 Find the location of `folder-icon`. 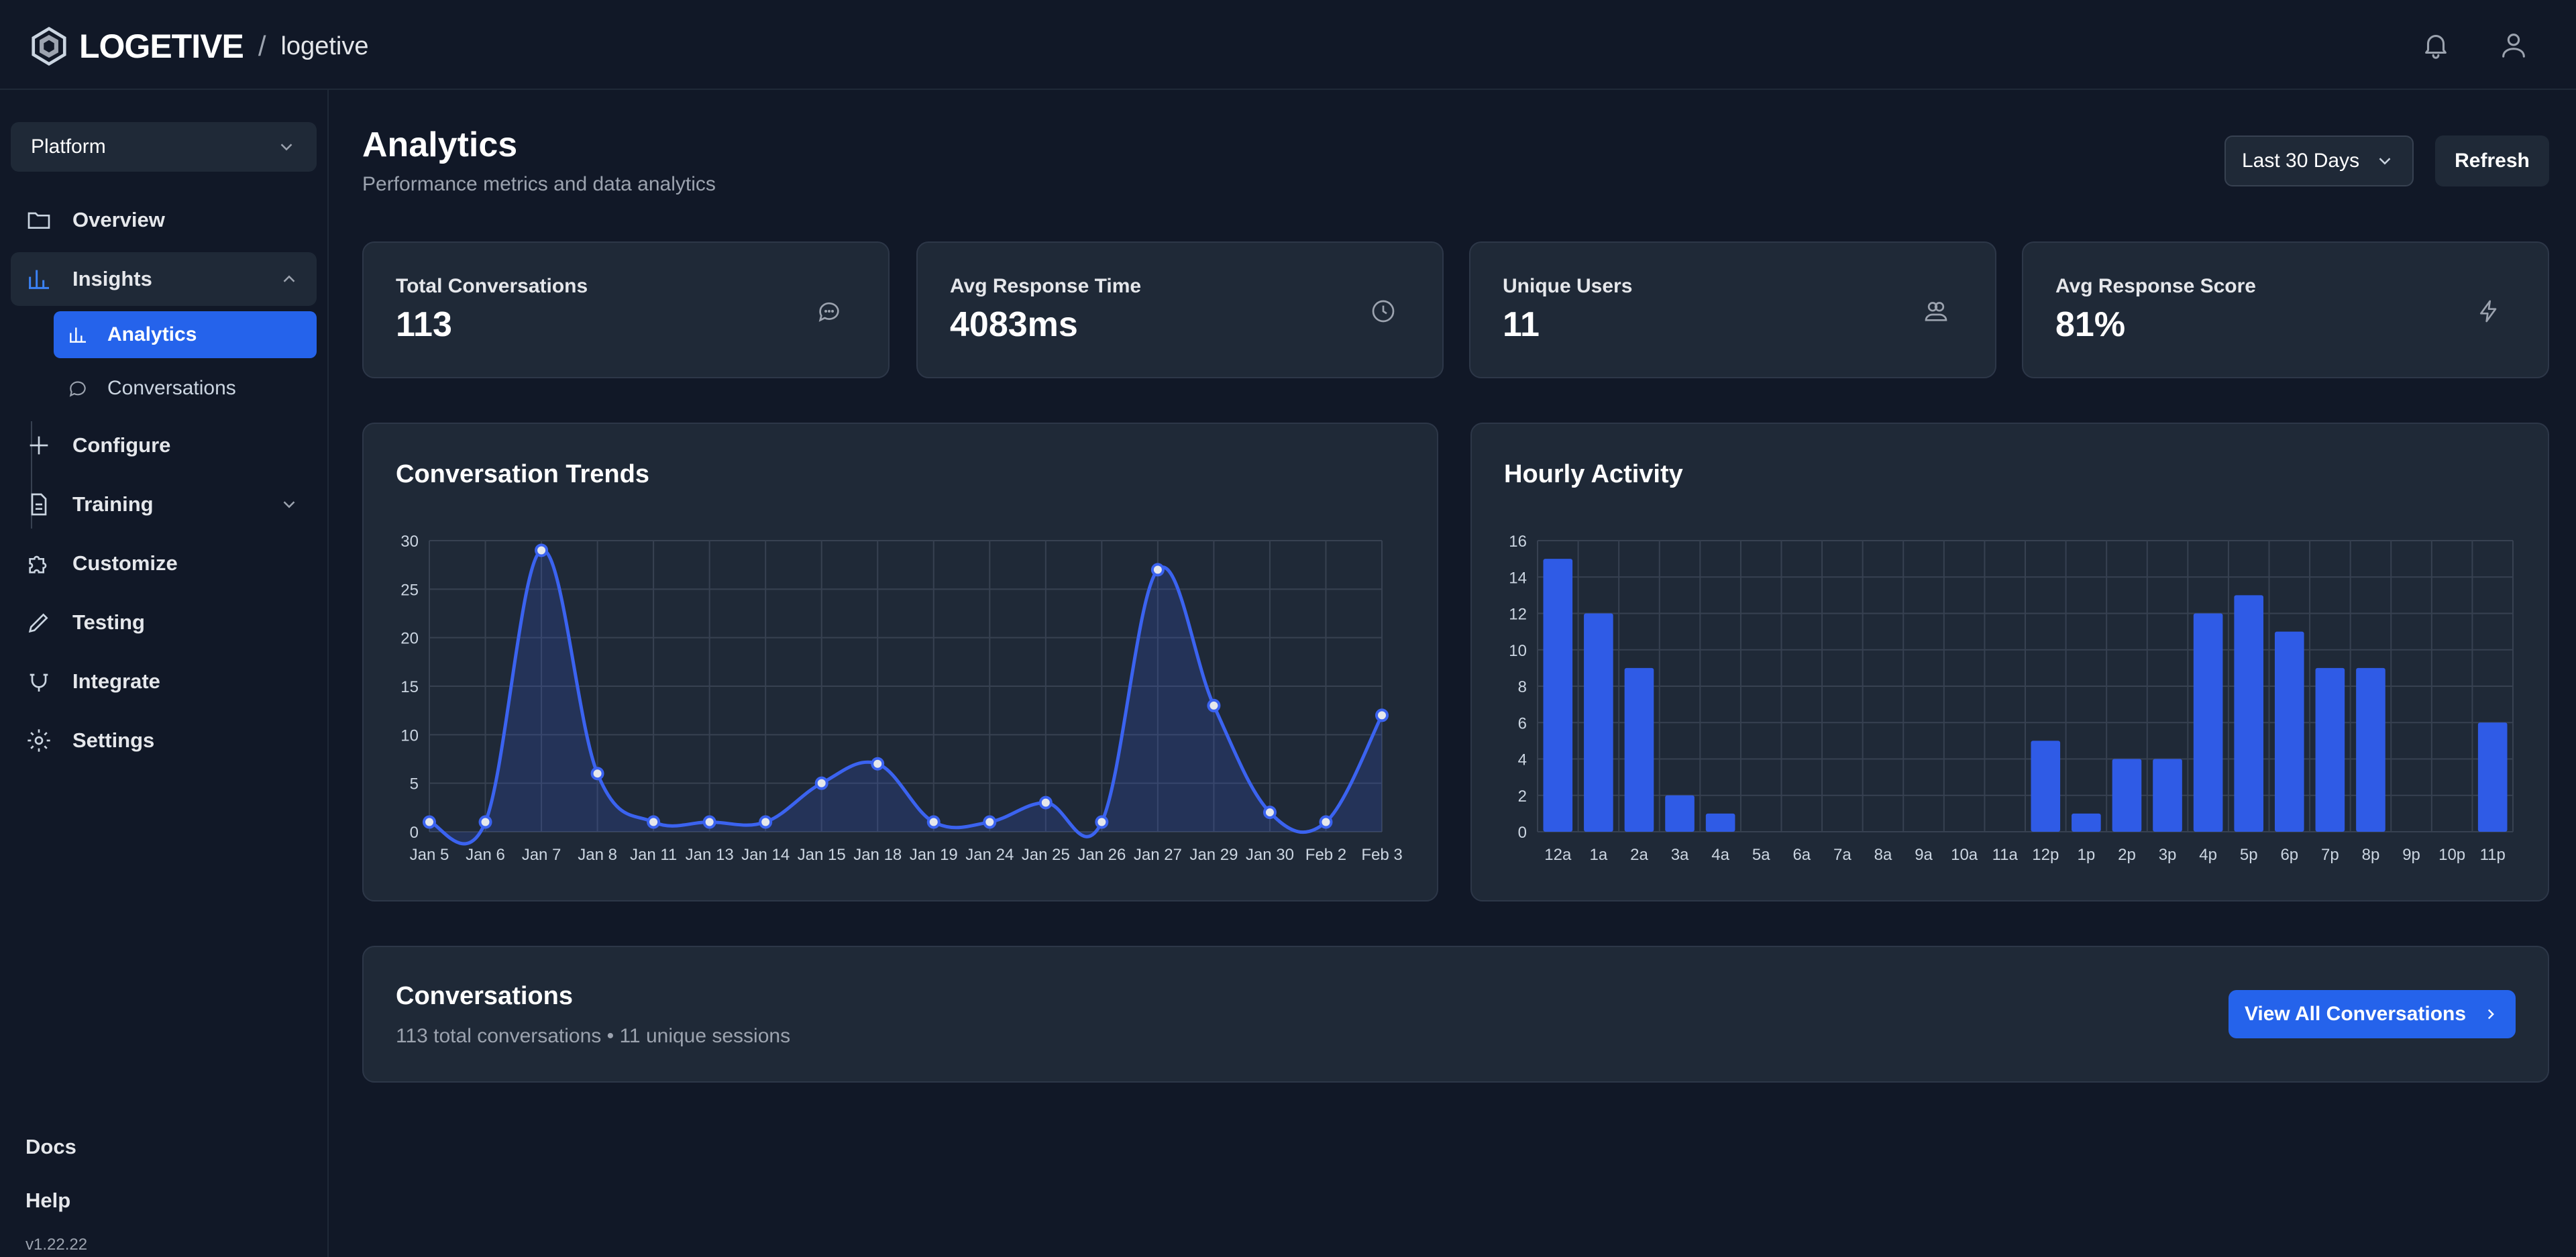

folder-icon is located at coordinates (39, 220).